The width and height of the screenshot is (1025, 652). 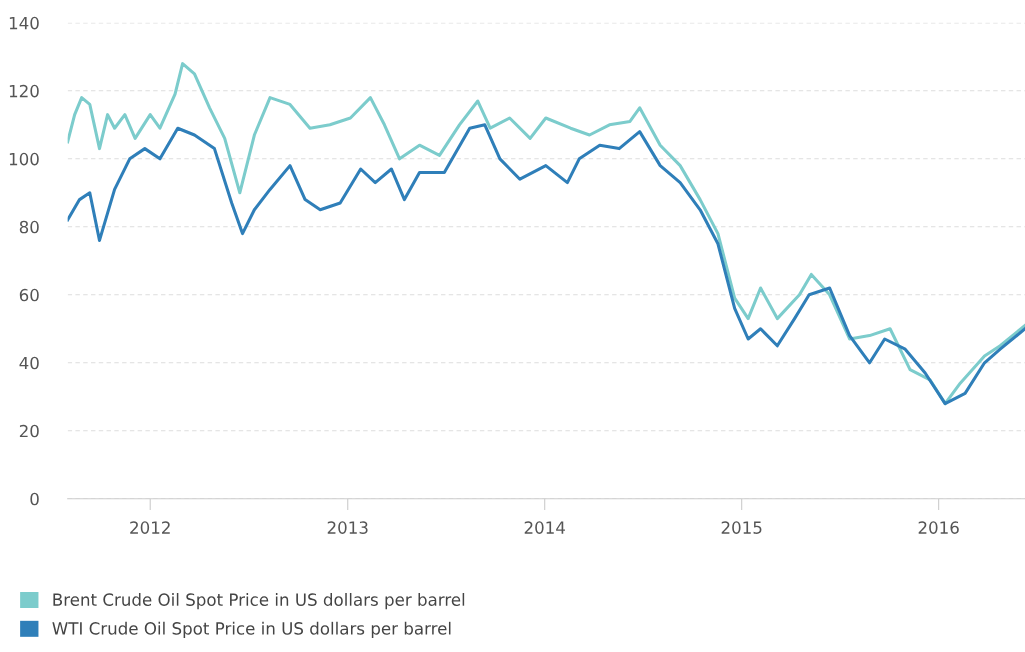 I want to click on x-tick-label: 2012, so click(x=150, y=527).